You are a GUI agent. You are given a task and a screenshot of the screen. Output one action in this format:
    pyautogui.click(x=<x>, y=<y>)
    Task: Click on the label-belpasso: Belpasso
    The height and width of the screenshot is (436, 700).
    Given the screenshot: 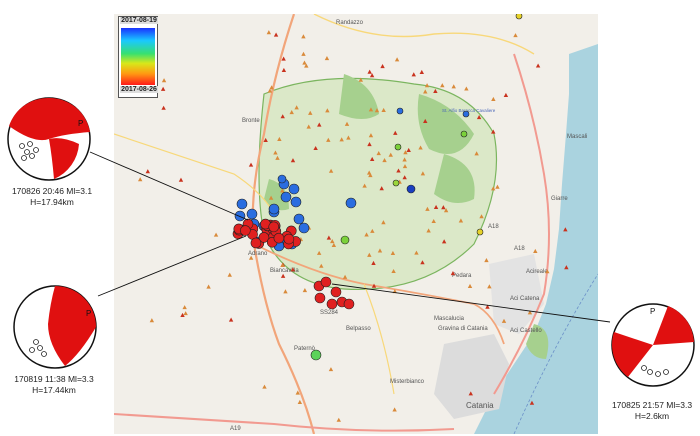 What is the action you would take?
    pyautogui.click(x=358, y=329)
    